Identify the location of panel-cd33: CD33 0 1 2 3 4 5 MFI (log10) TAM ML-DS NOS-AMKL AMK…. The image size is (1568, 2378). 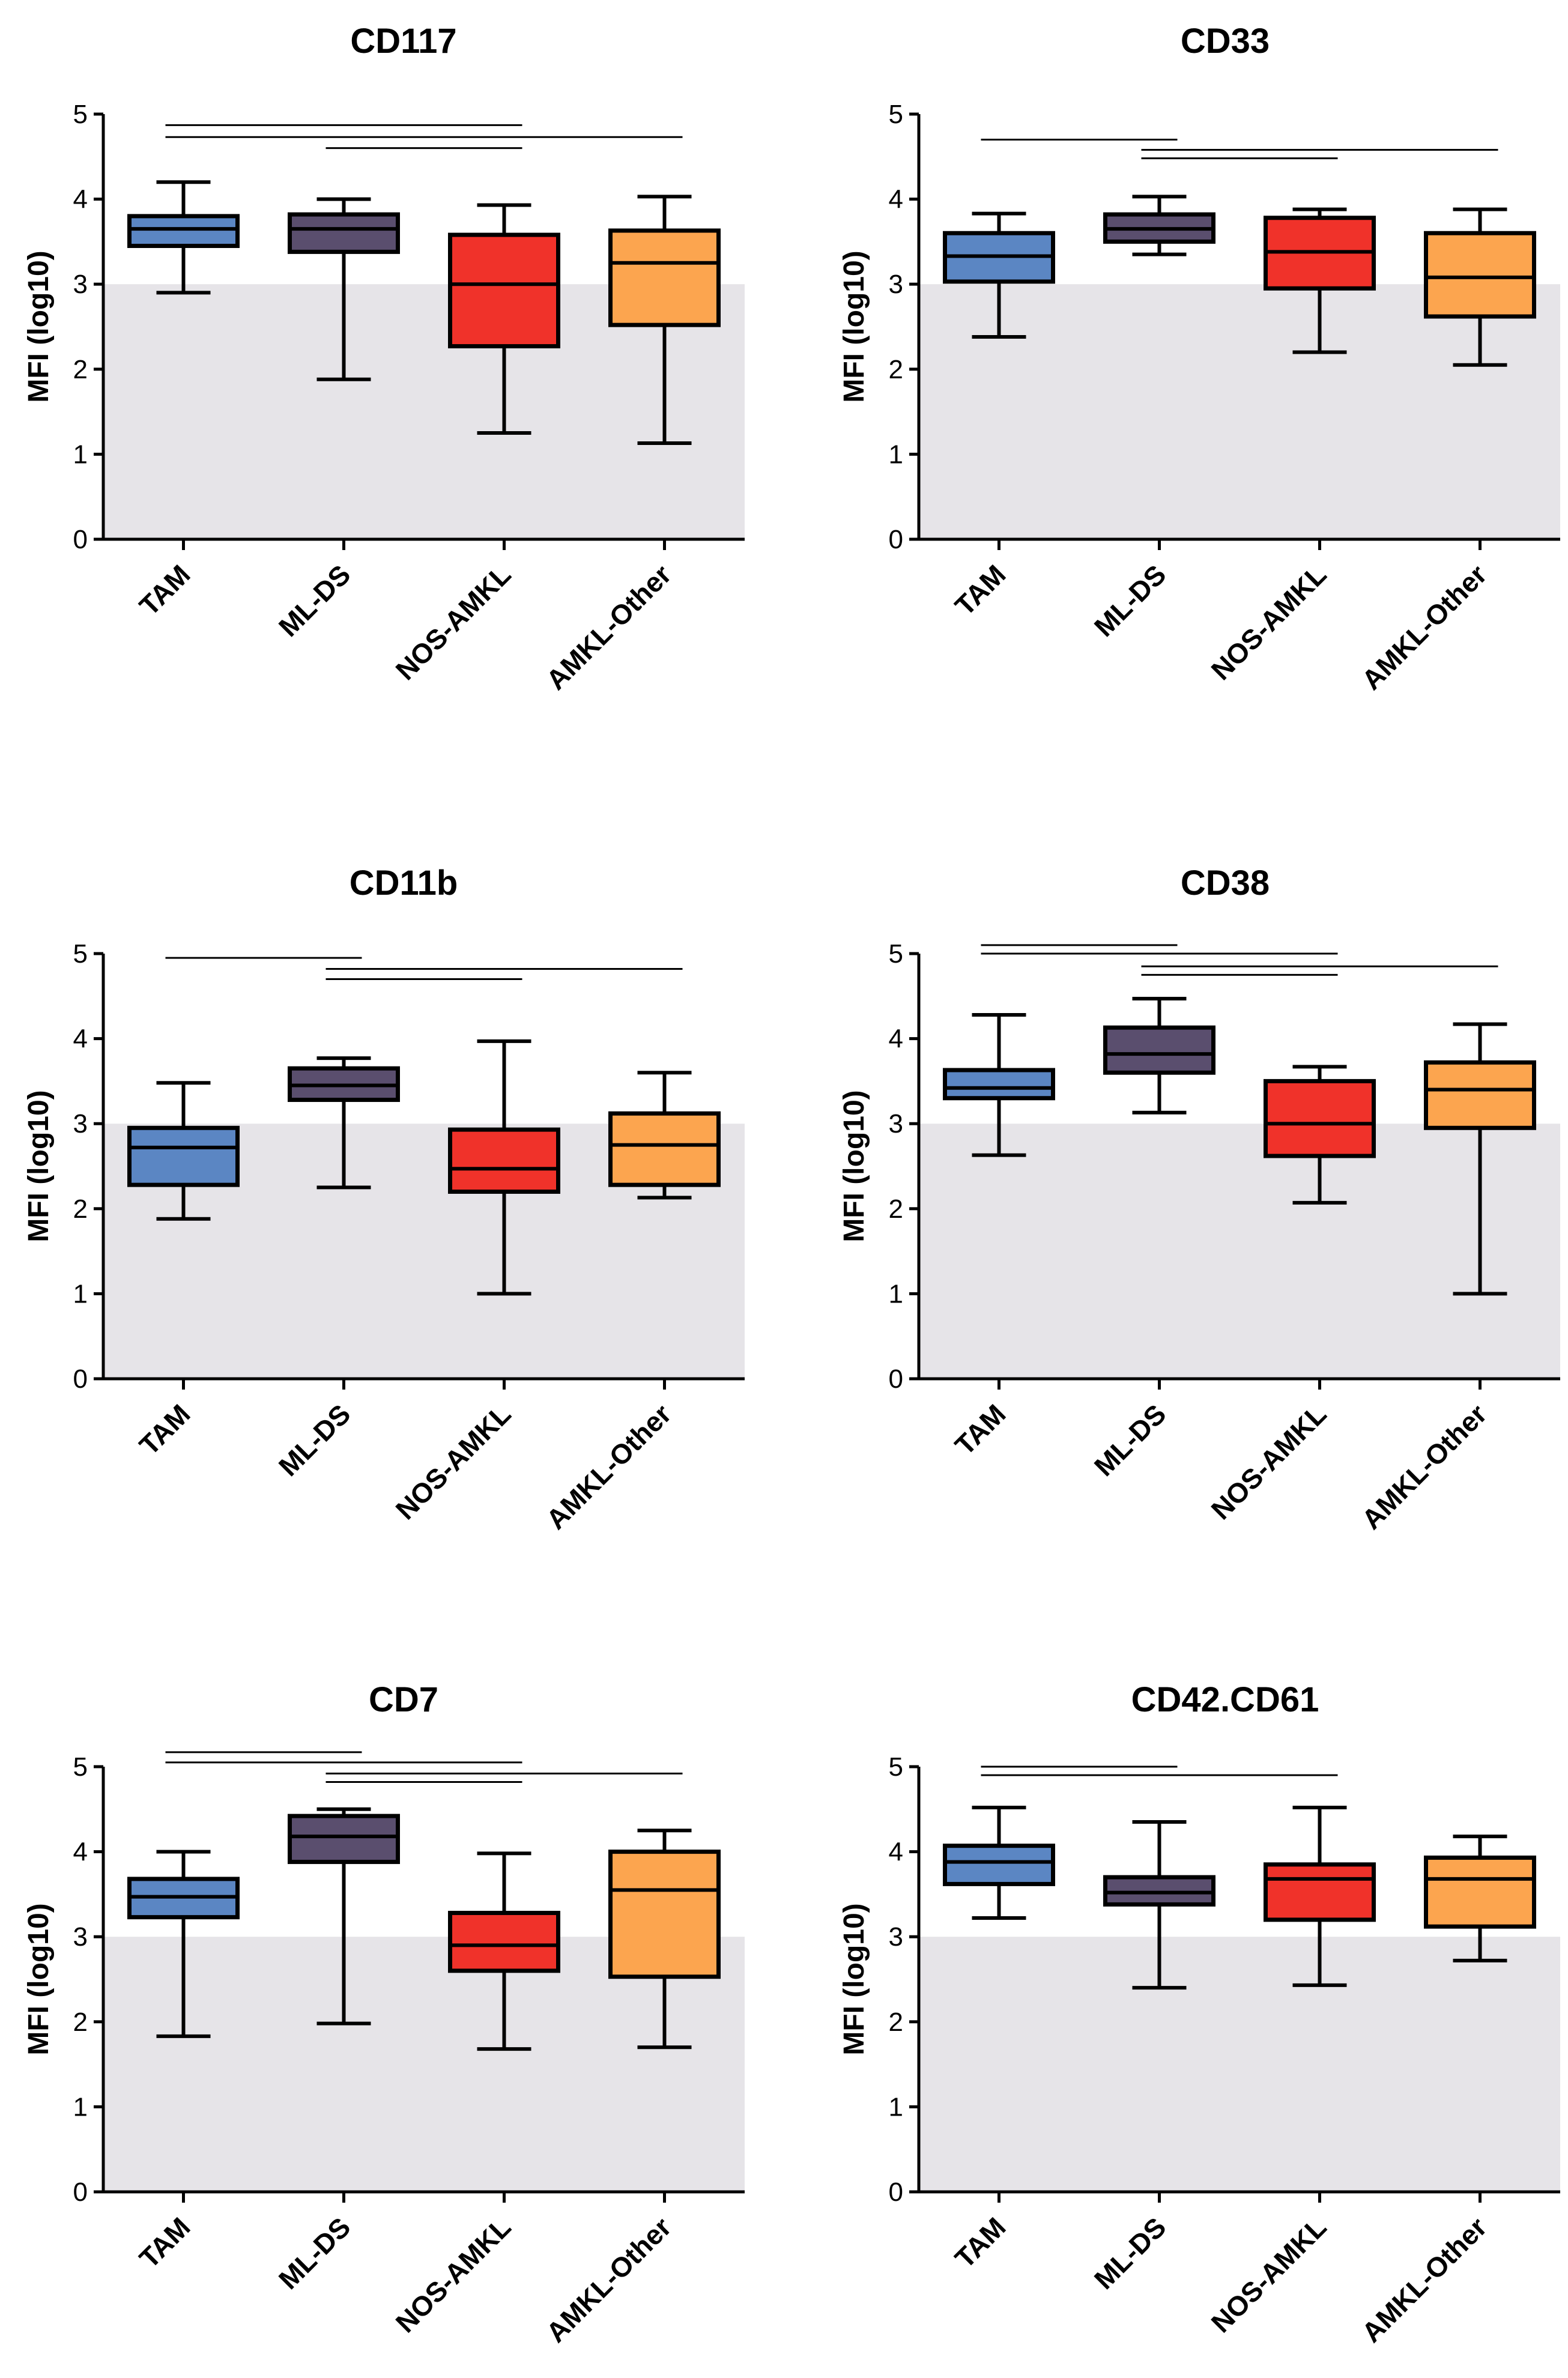
(1199, 359).